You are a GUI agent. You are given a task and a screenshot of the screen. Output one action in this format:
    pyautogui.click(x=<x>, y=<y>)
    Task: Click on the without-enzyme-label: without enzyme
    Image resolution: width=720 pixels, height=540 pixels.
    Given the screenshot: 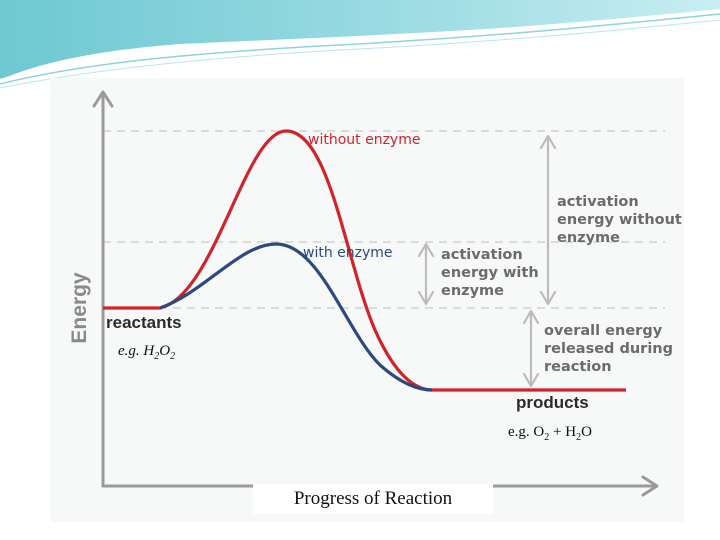 What is the action you would take?
    pyautogui.click(x=364, y=140)
    